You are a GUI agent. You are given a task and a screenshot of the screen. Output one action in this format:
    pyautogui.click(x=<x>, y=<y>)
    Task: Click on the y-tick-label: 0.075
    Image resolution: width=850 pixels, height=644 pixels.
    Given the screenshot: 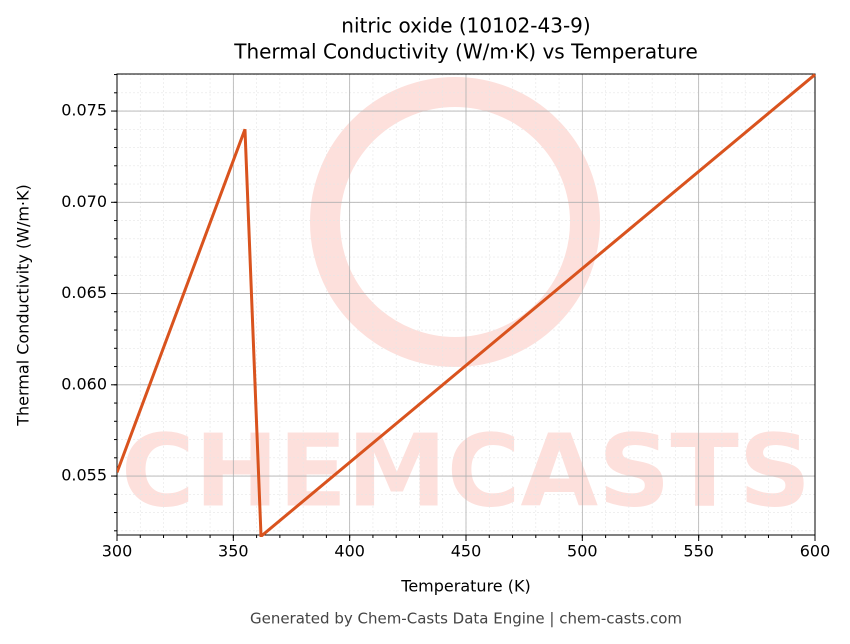 What is the action you would take?
    pyautogui.click(x=84, y=110)
    